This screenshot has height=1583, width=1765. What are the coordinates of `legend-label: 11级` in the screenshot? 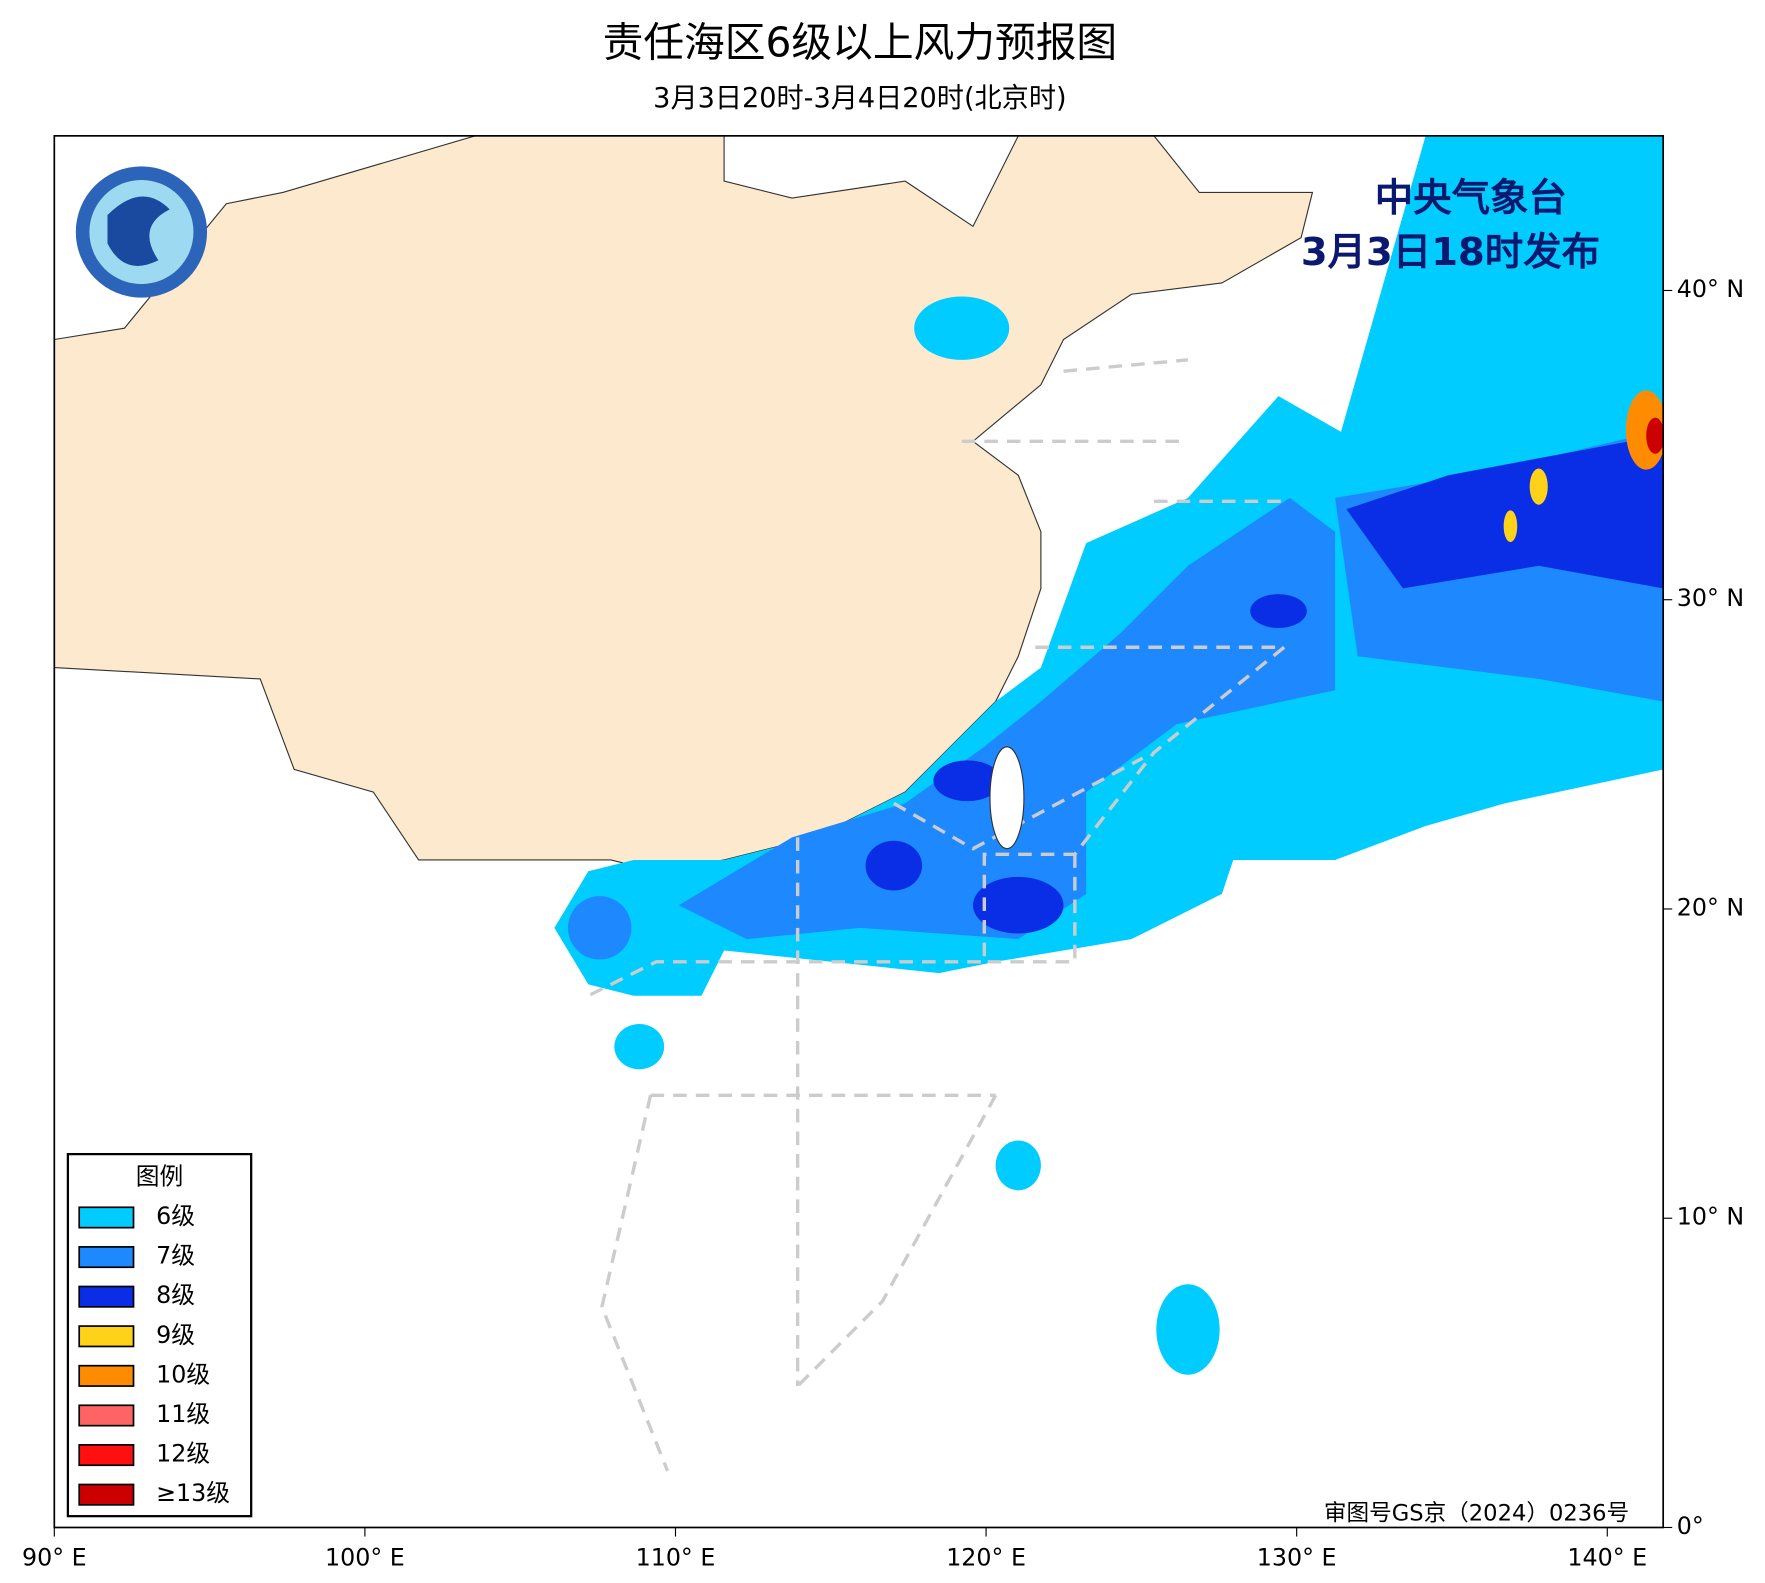 It's located at (183, 1414).